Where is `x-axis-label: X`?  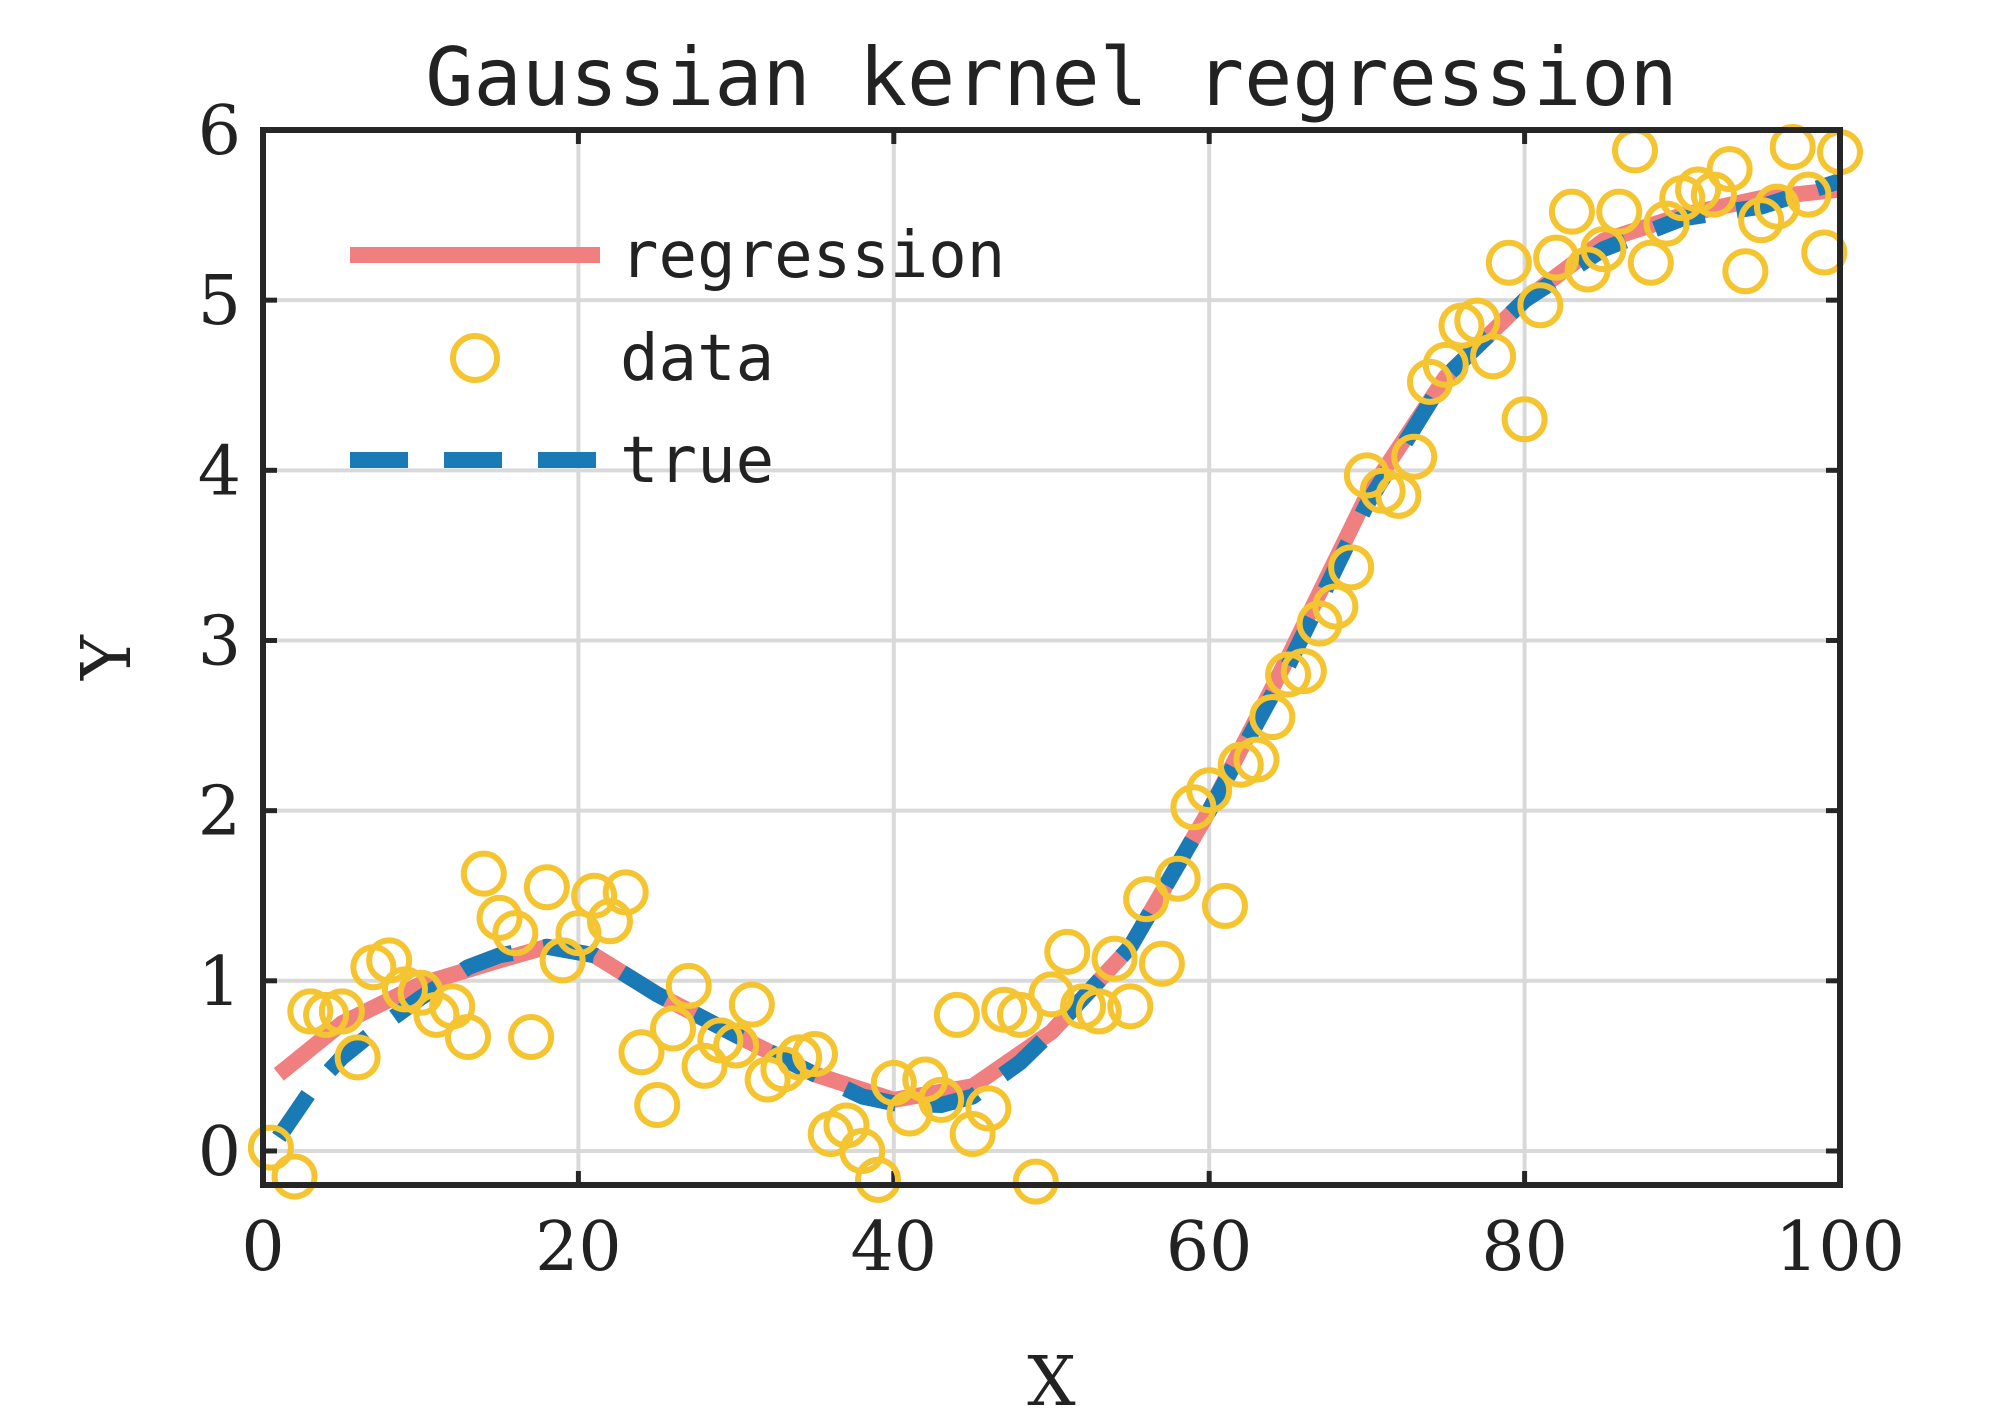 x-axis-label: X is located at coordinates (1051, 1380).